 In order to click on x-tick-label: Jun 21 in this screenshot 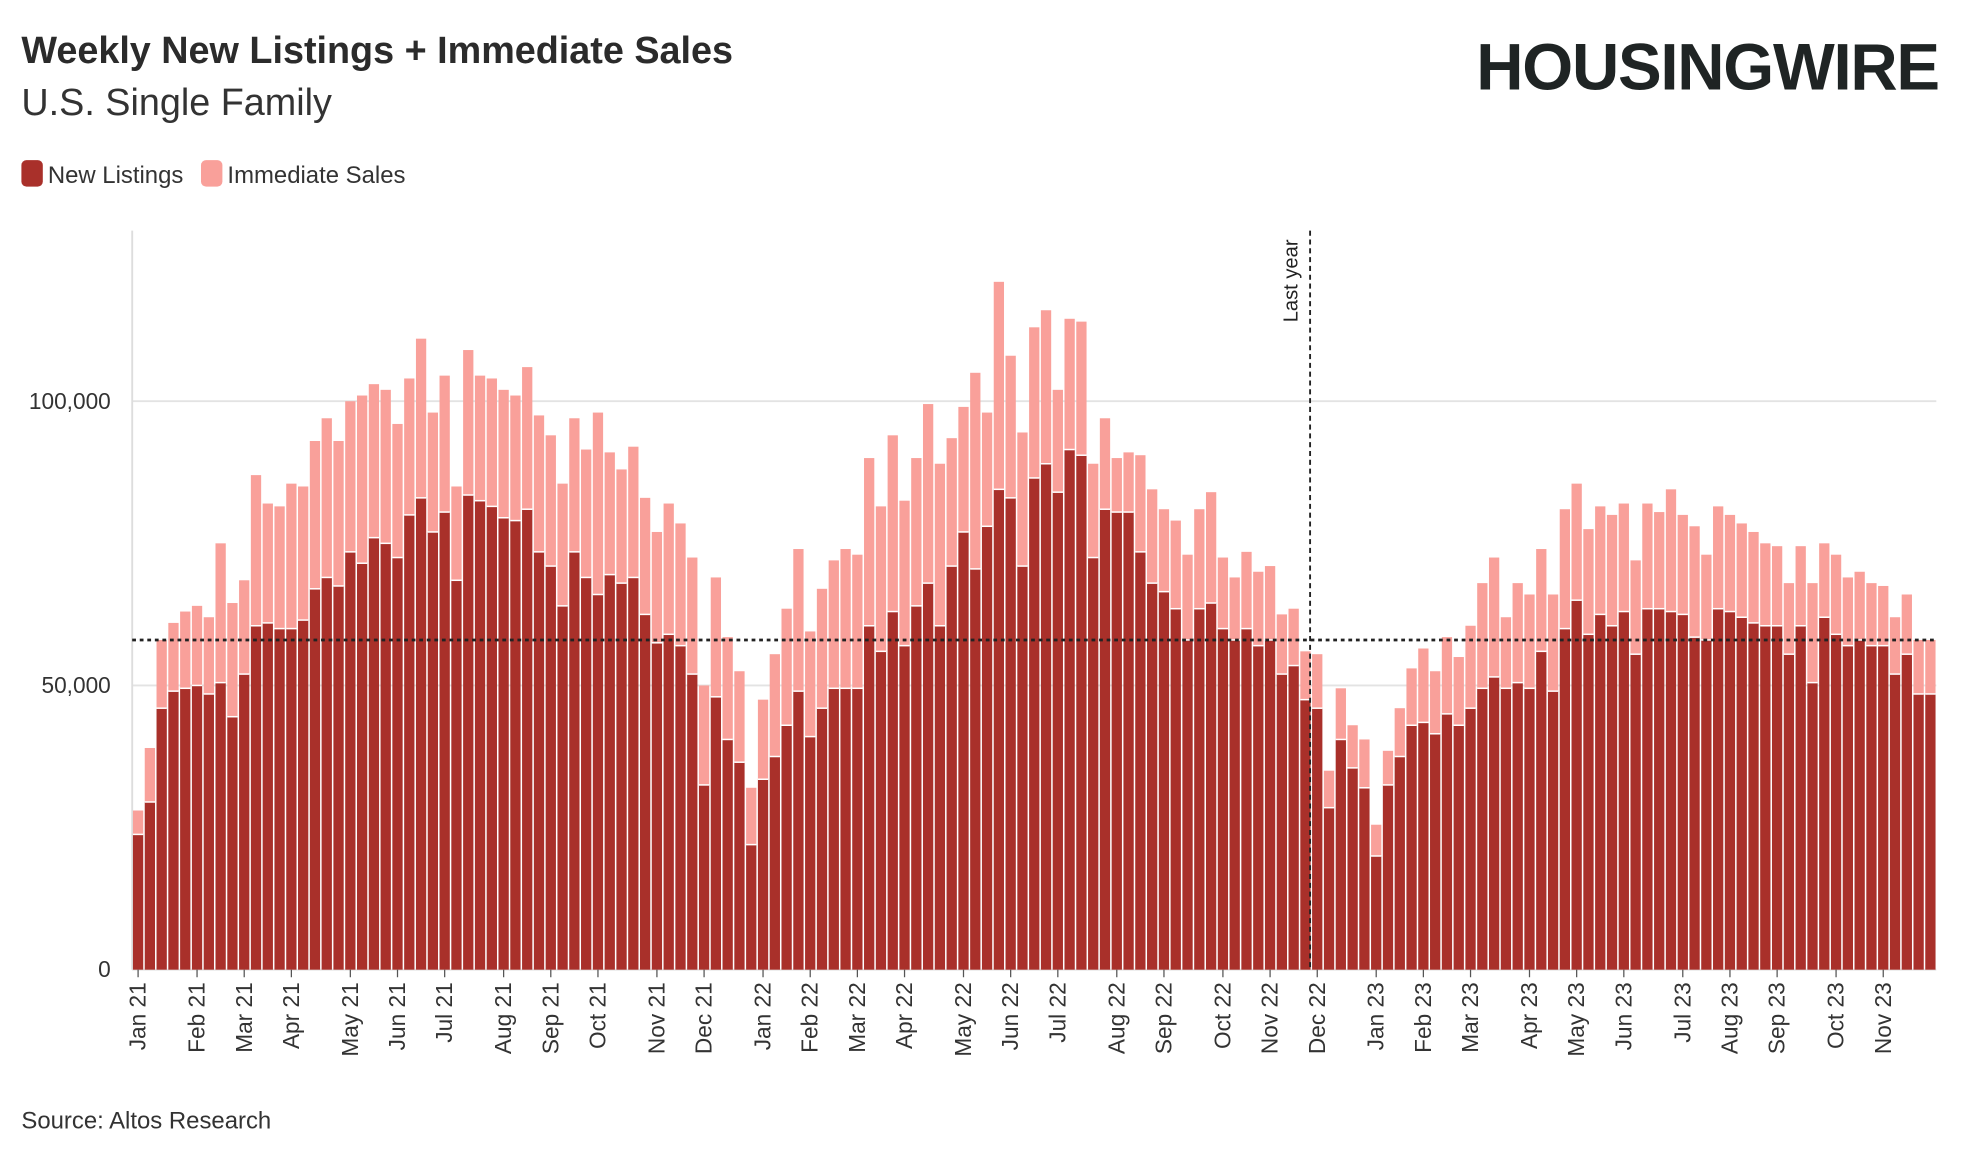, I will do `click(397, 1016)`.